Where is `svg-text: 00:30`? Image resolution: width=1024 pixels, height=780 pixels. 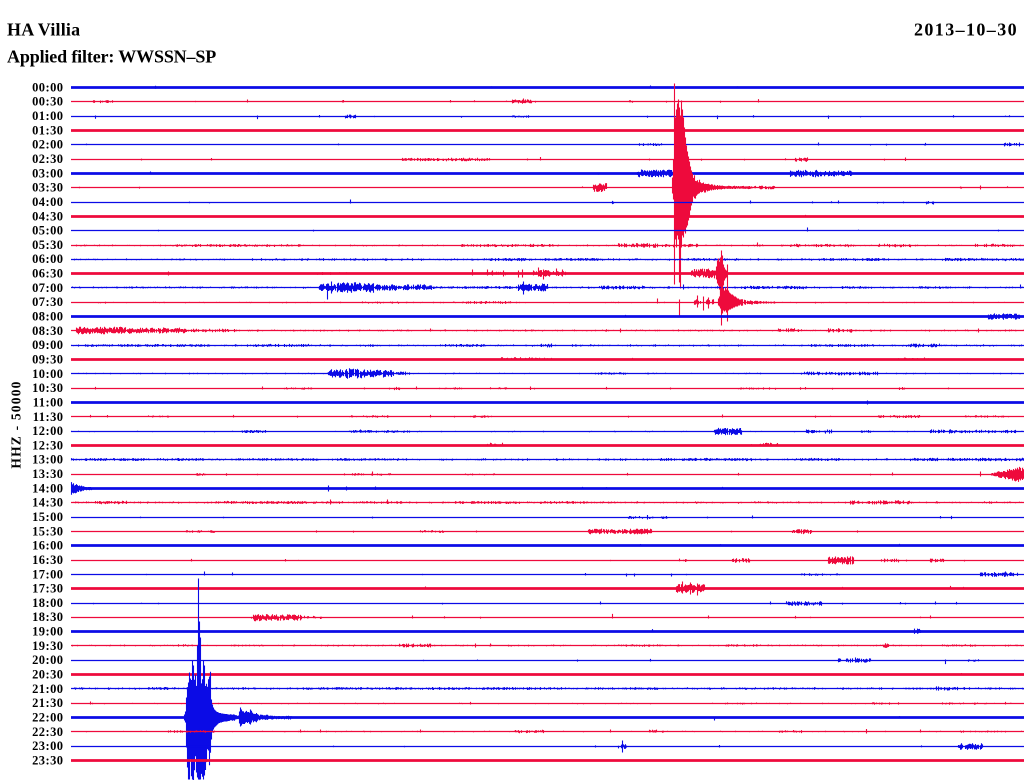
svg-text: 00:30 is located at coordinates (47, 102).